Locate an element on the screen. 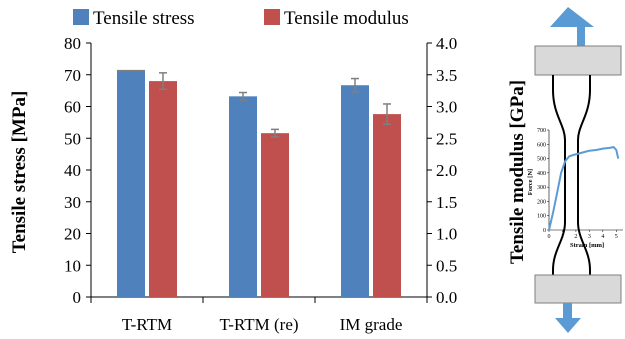 This screenshot has width=625, height=339. bottom-grip is located at coordinates (578, 289).